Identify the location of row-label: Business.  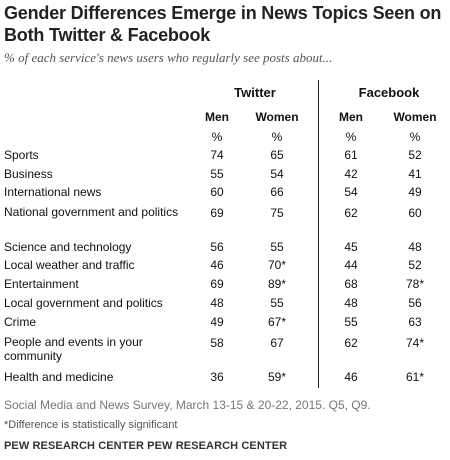
(28, 174).